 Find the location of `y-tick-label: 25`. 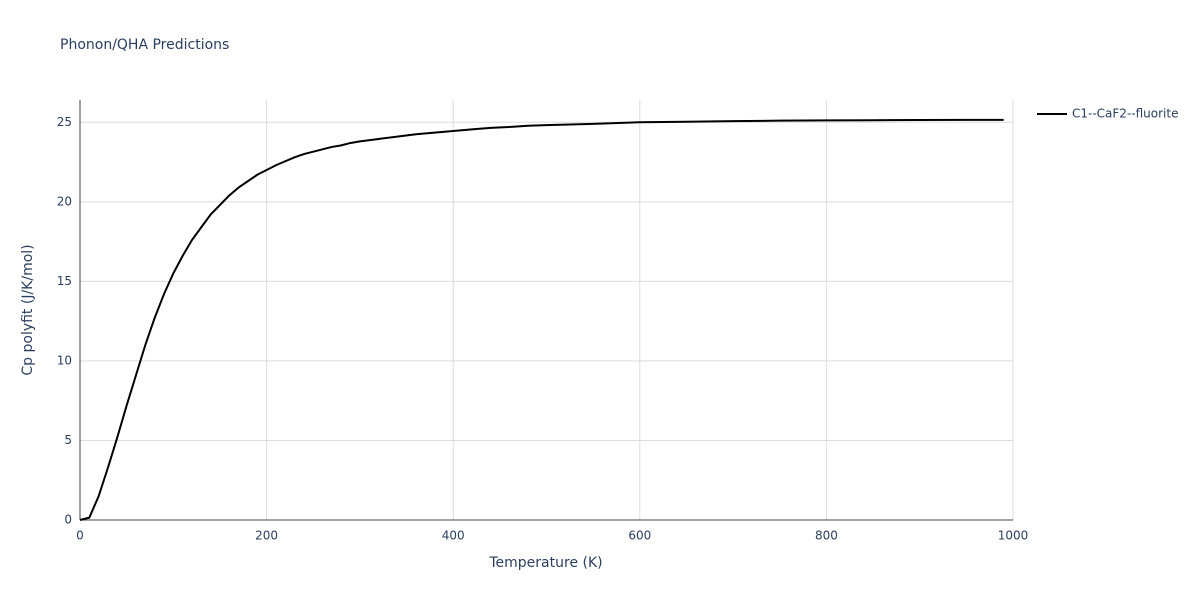

y-tick-label: 25 is located at coordinates (64, 122).